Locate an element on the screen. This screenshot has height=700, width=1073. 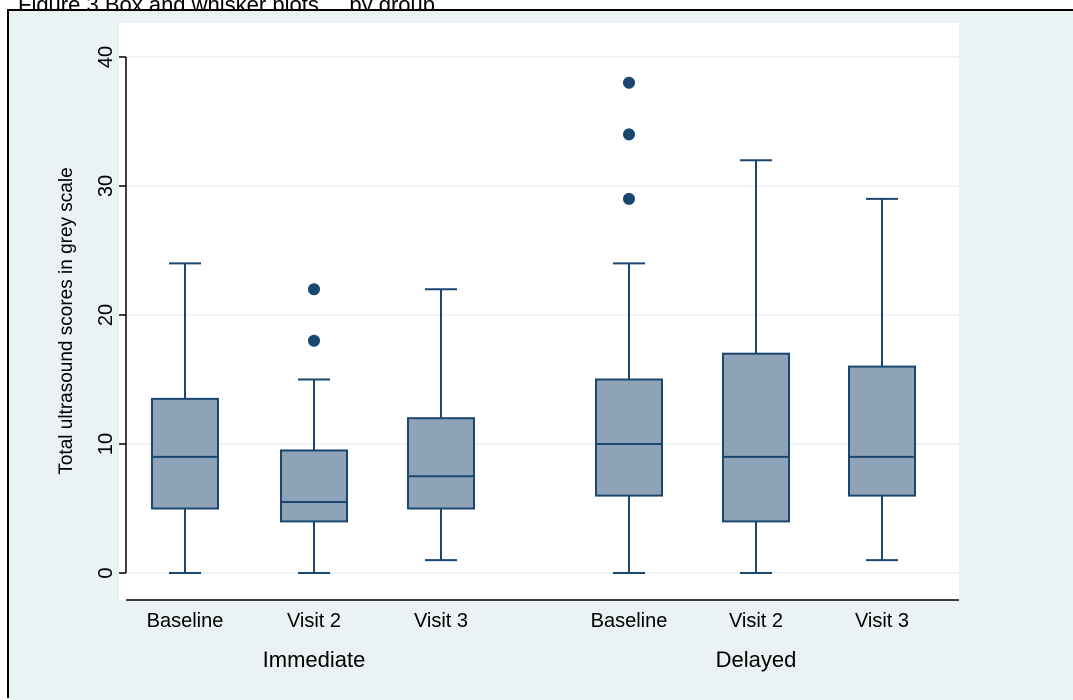
box-immediate-baseline is located at coordinates (185, 418).